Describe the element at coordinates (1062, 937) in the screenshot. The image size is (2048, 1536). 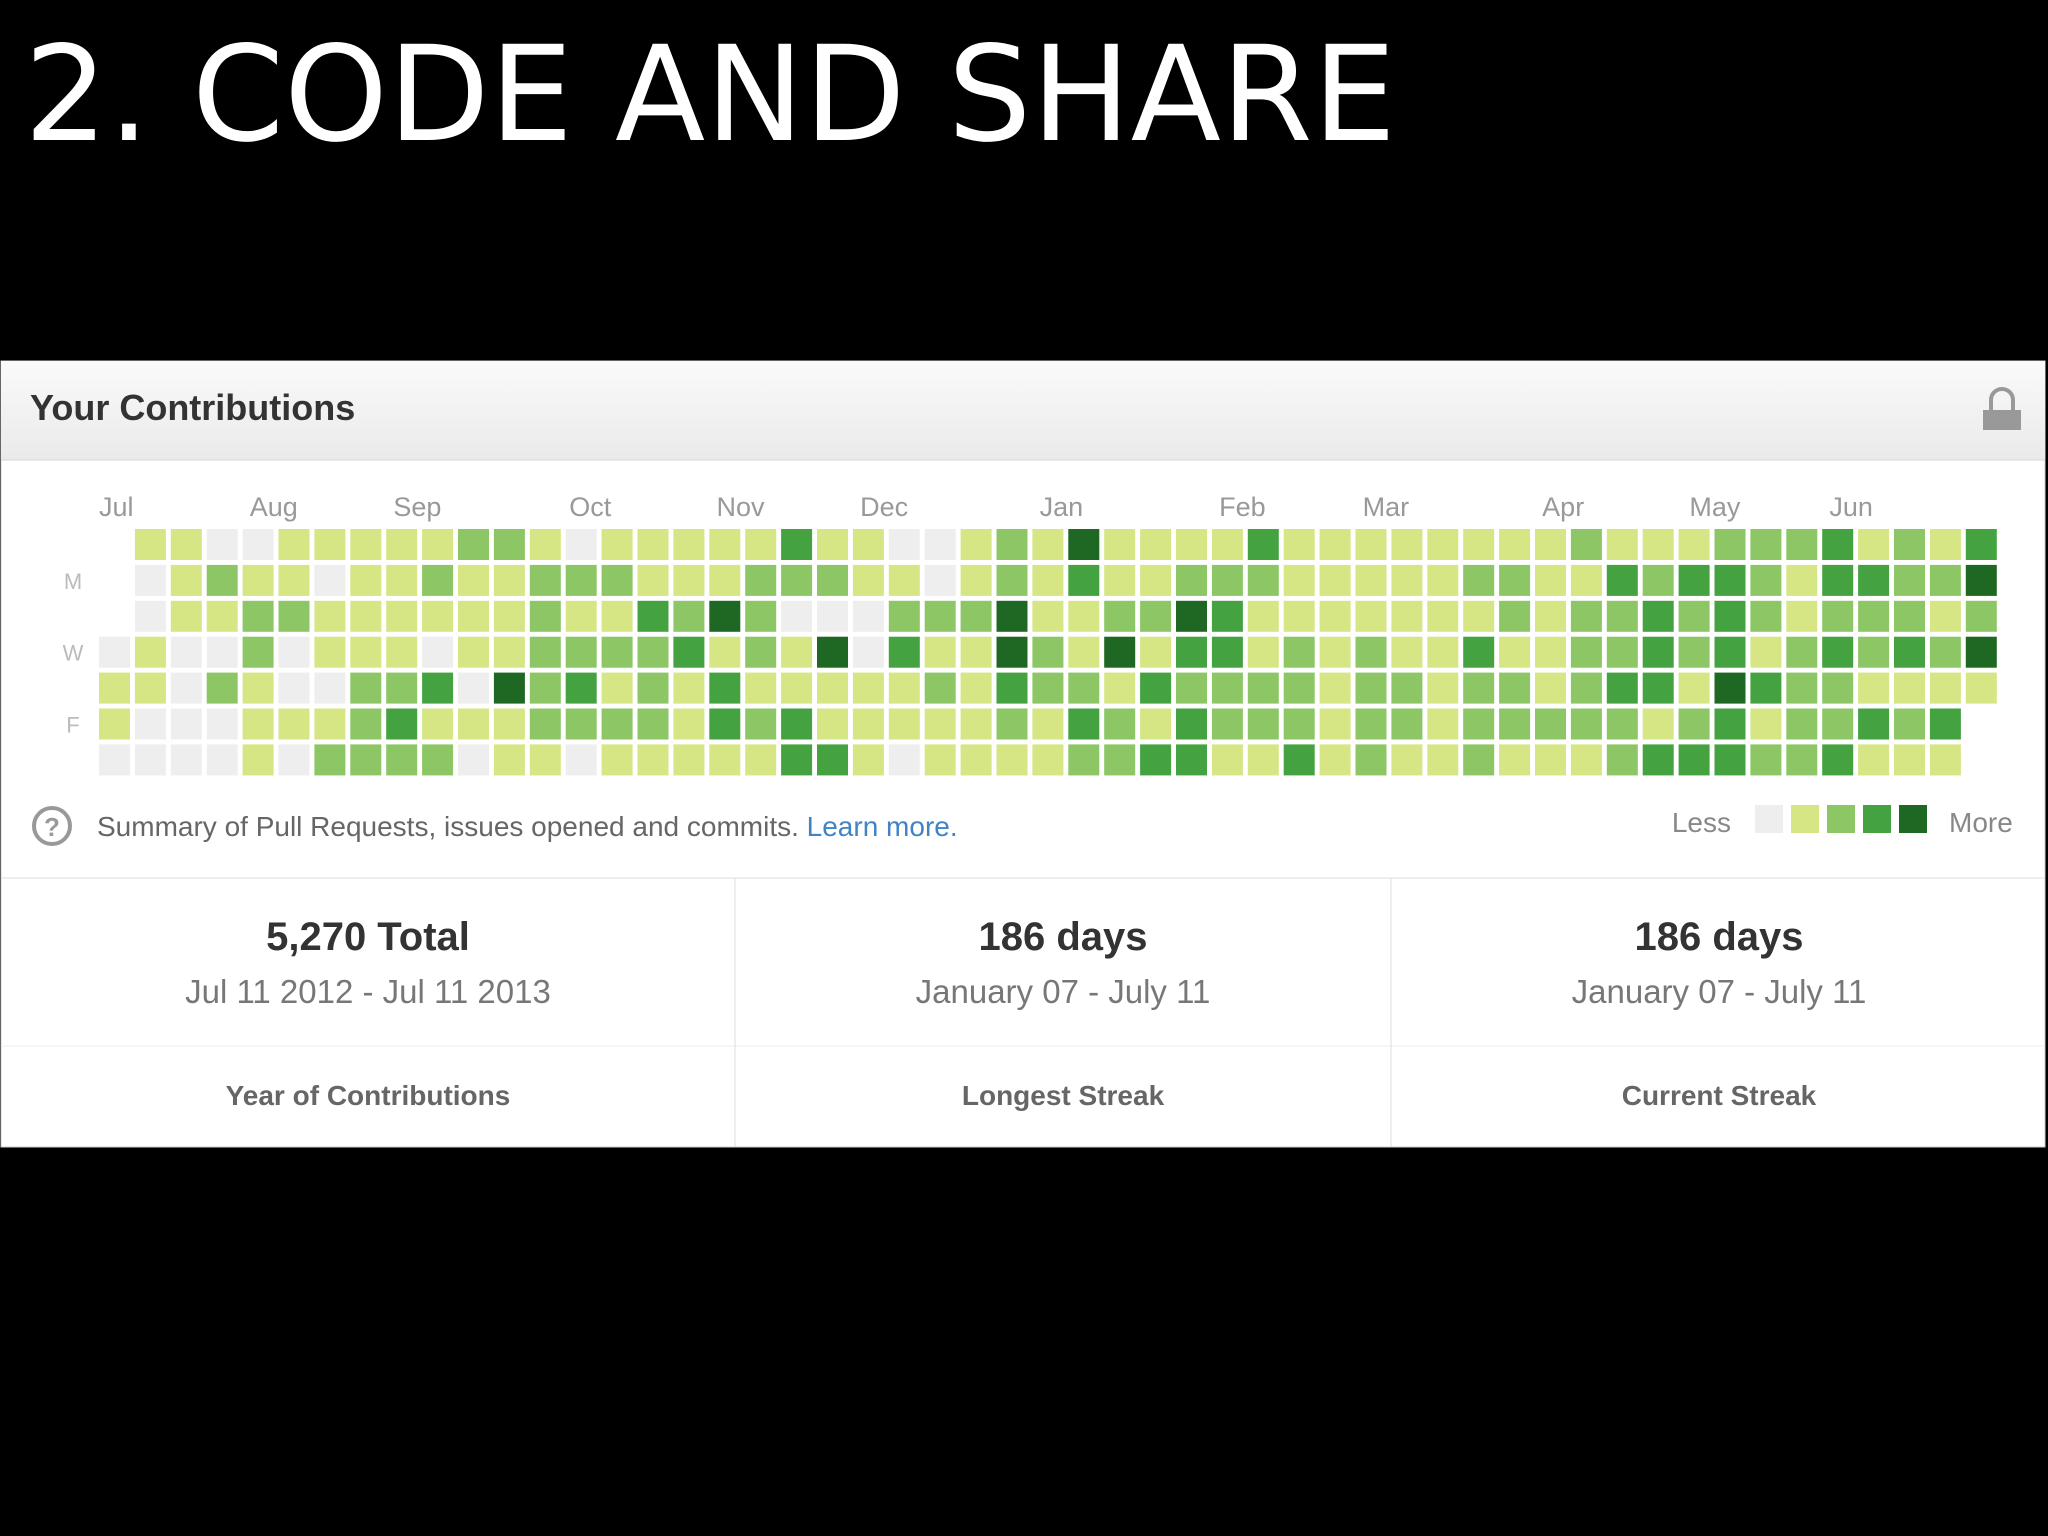
I see `stat-value: 186 days` at that location.